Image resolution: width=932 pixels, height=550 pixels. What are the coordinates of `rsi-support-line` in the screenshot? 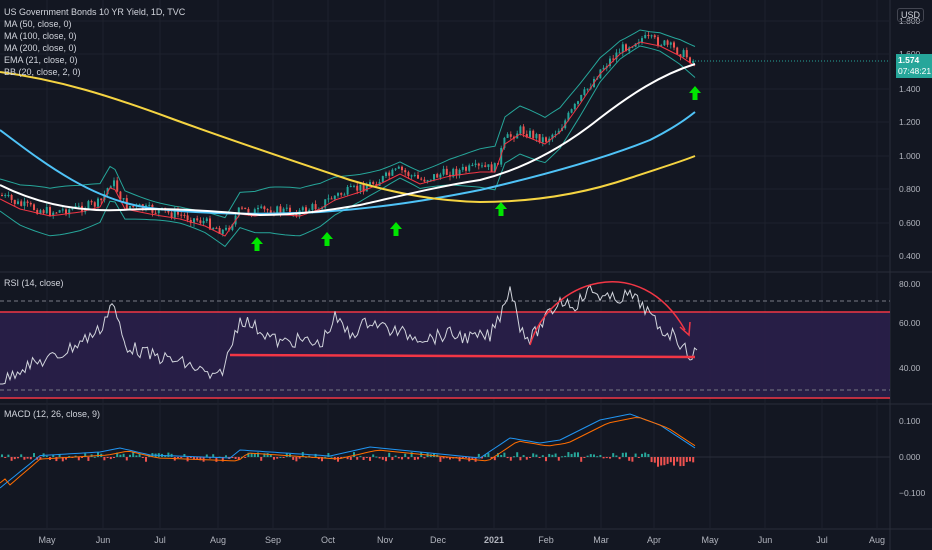 It's located at (462, 356).